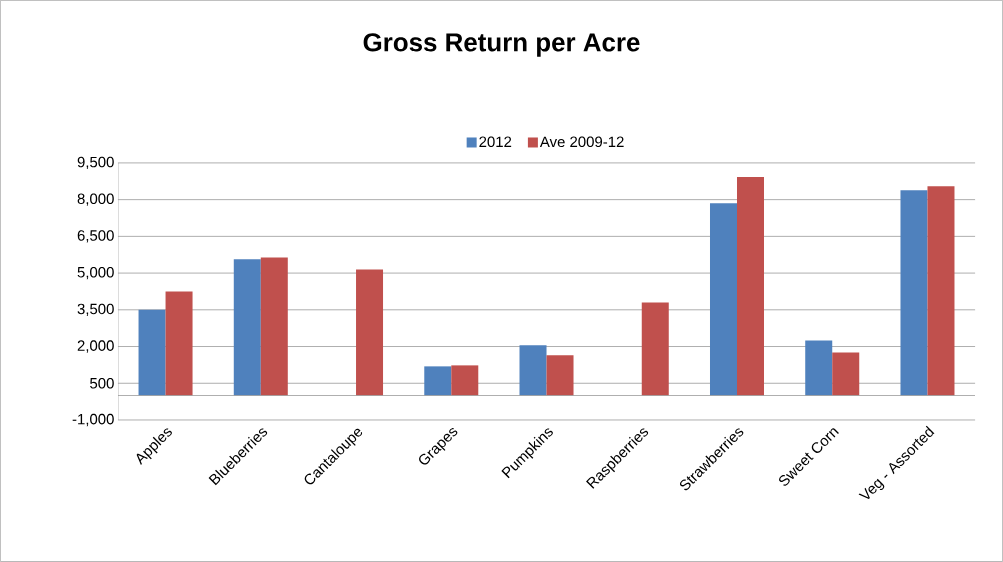 The width and height of the screenshot is (1003, 562). What do you see at coordinates (581, 142) in the screenshot?
I see `legend-label: Ave 2009-12` at bounding box center [581, 142].